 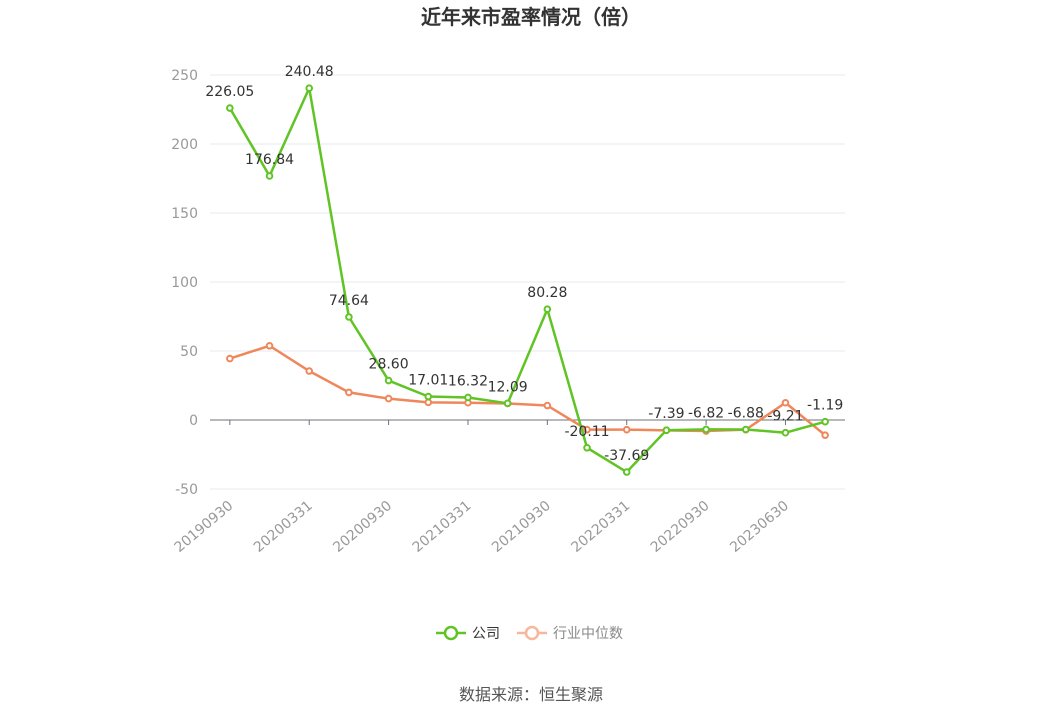 I want to click on x-tick-label: 20190930, so click(x=204, y=527).